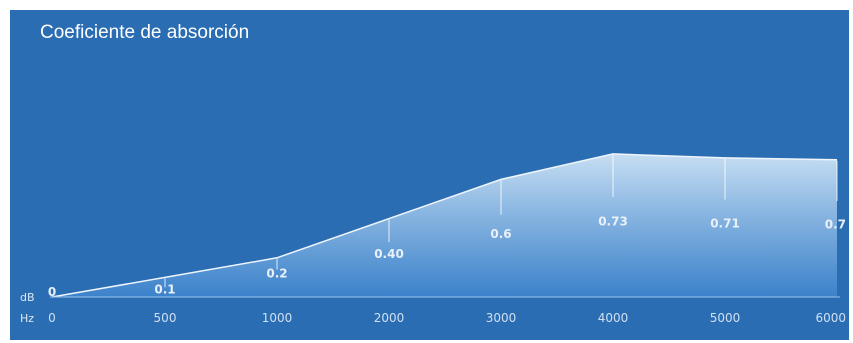 This screenshot has height=343, width=853. I want to click on x-tick-label: 5000, so click(725, 318).